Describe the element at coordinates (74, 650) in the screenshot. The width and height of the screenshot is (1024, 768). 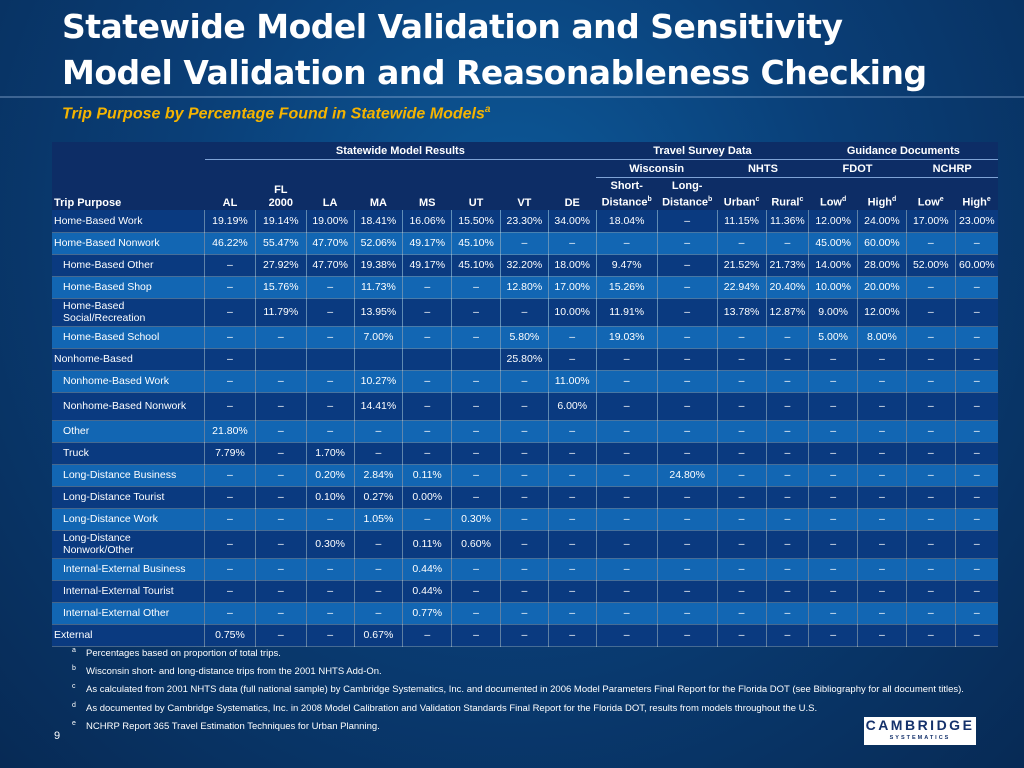
I see `footnote-mark: a` at that location.